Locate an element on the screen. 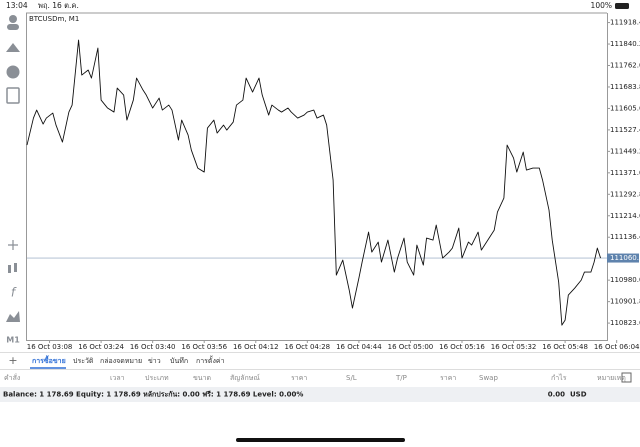  y-tick-label: 110823.60 is located at coordinates (625, 323).